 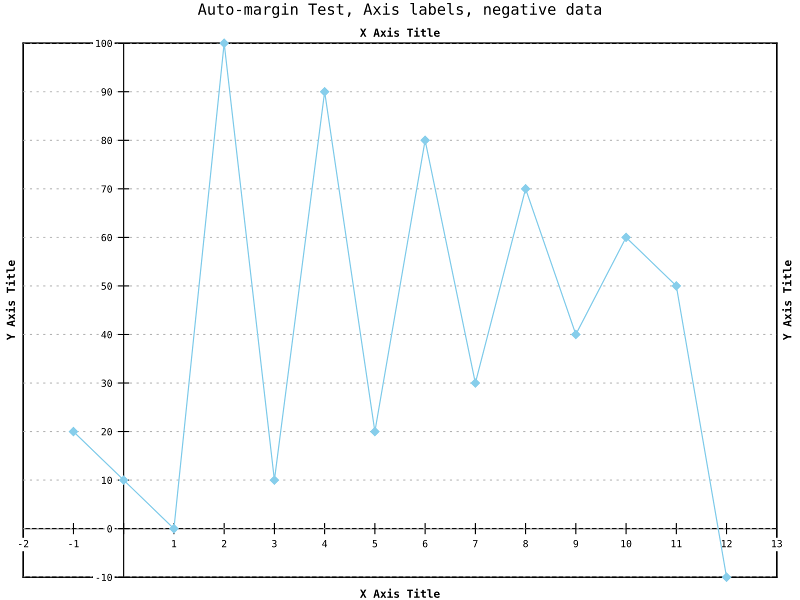 I want to click on y-tick-label: 40, so click(x=106, y=334).